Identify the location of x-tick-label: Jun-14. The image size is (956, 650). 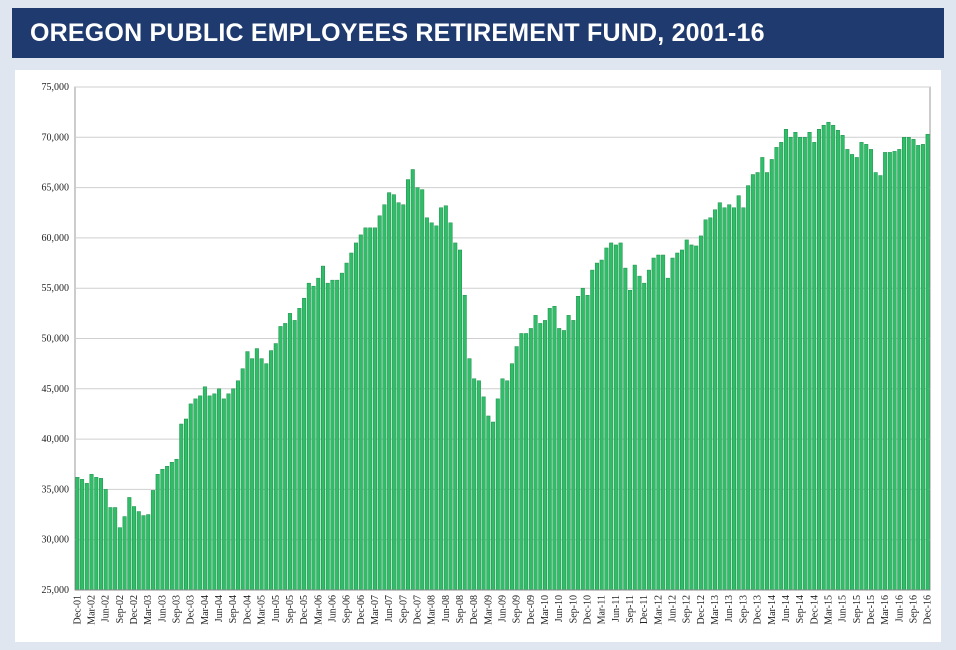
(786, 608).